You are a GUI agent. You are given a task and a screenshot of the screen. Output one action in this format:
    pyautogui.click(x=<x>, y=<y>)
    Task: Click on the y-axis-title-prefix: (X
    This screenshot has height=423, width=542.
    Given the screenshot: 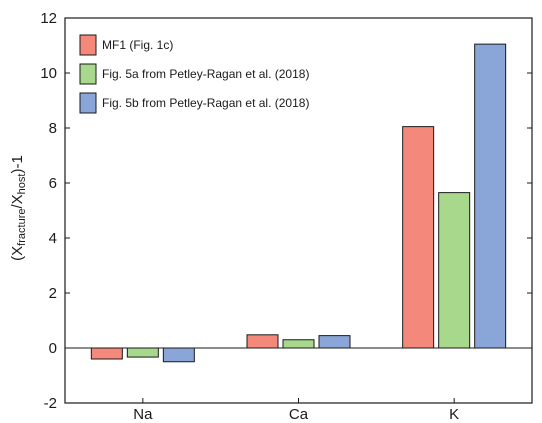 What is the action you would take?
    pyautogui.click(x=17, y=253)
    